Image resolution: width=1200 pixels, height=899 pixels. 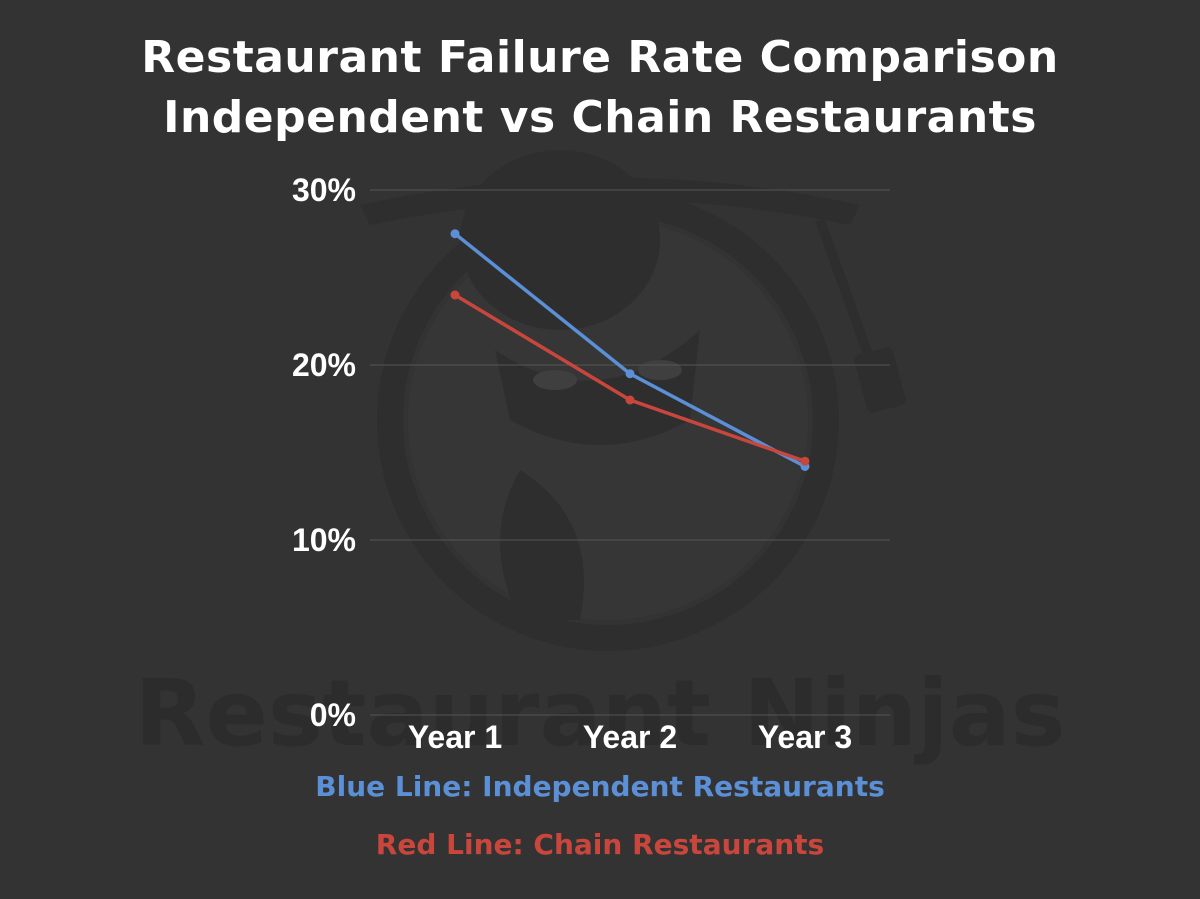 I want to click on x-tick-label: Year 3, so click(x=805, y=737).